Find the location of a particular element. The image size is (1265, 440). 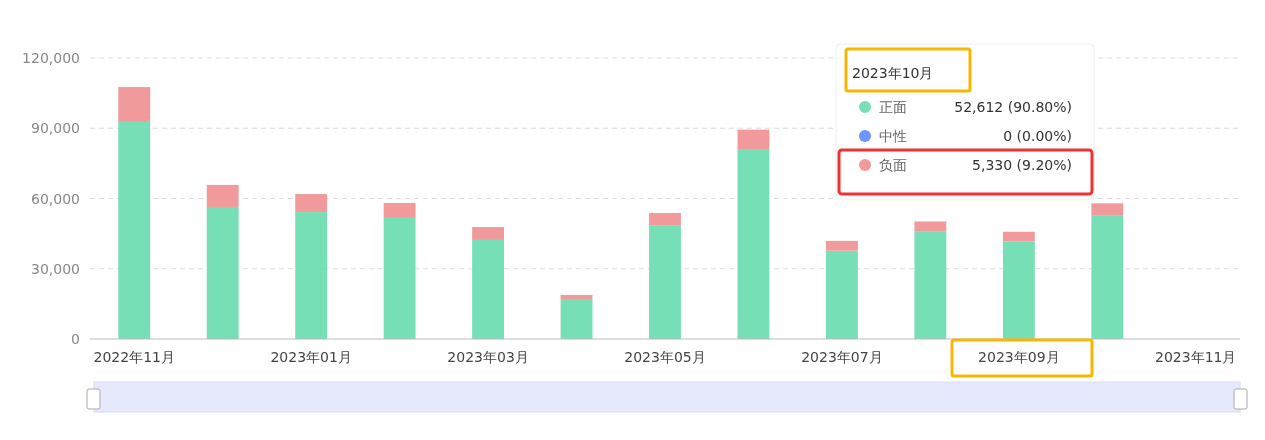

y-tick-label: 0 is located at coordinates (75, 339).